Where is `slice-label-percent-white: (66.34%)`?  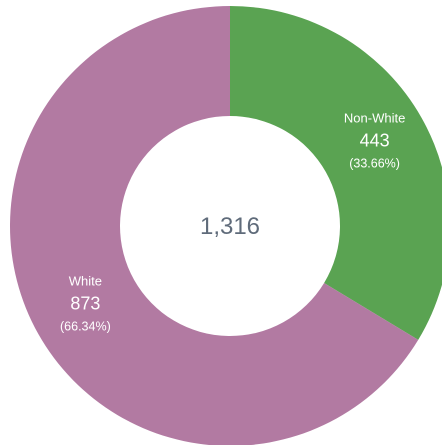
slice-label-percent-white: (66.34%) is located at coordinates (85, 327).